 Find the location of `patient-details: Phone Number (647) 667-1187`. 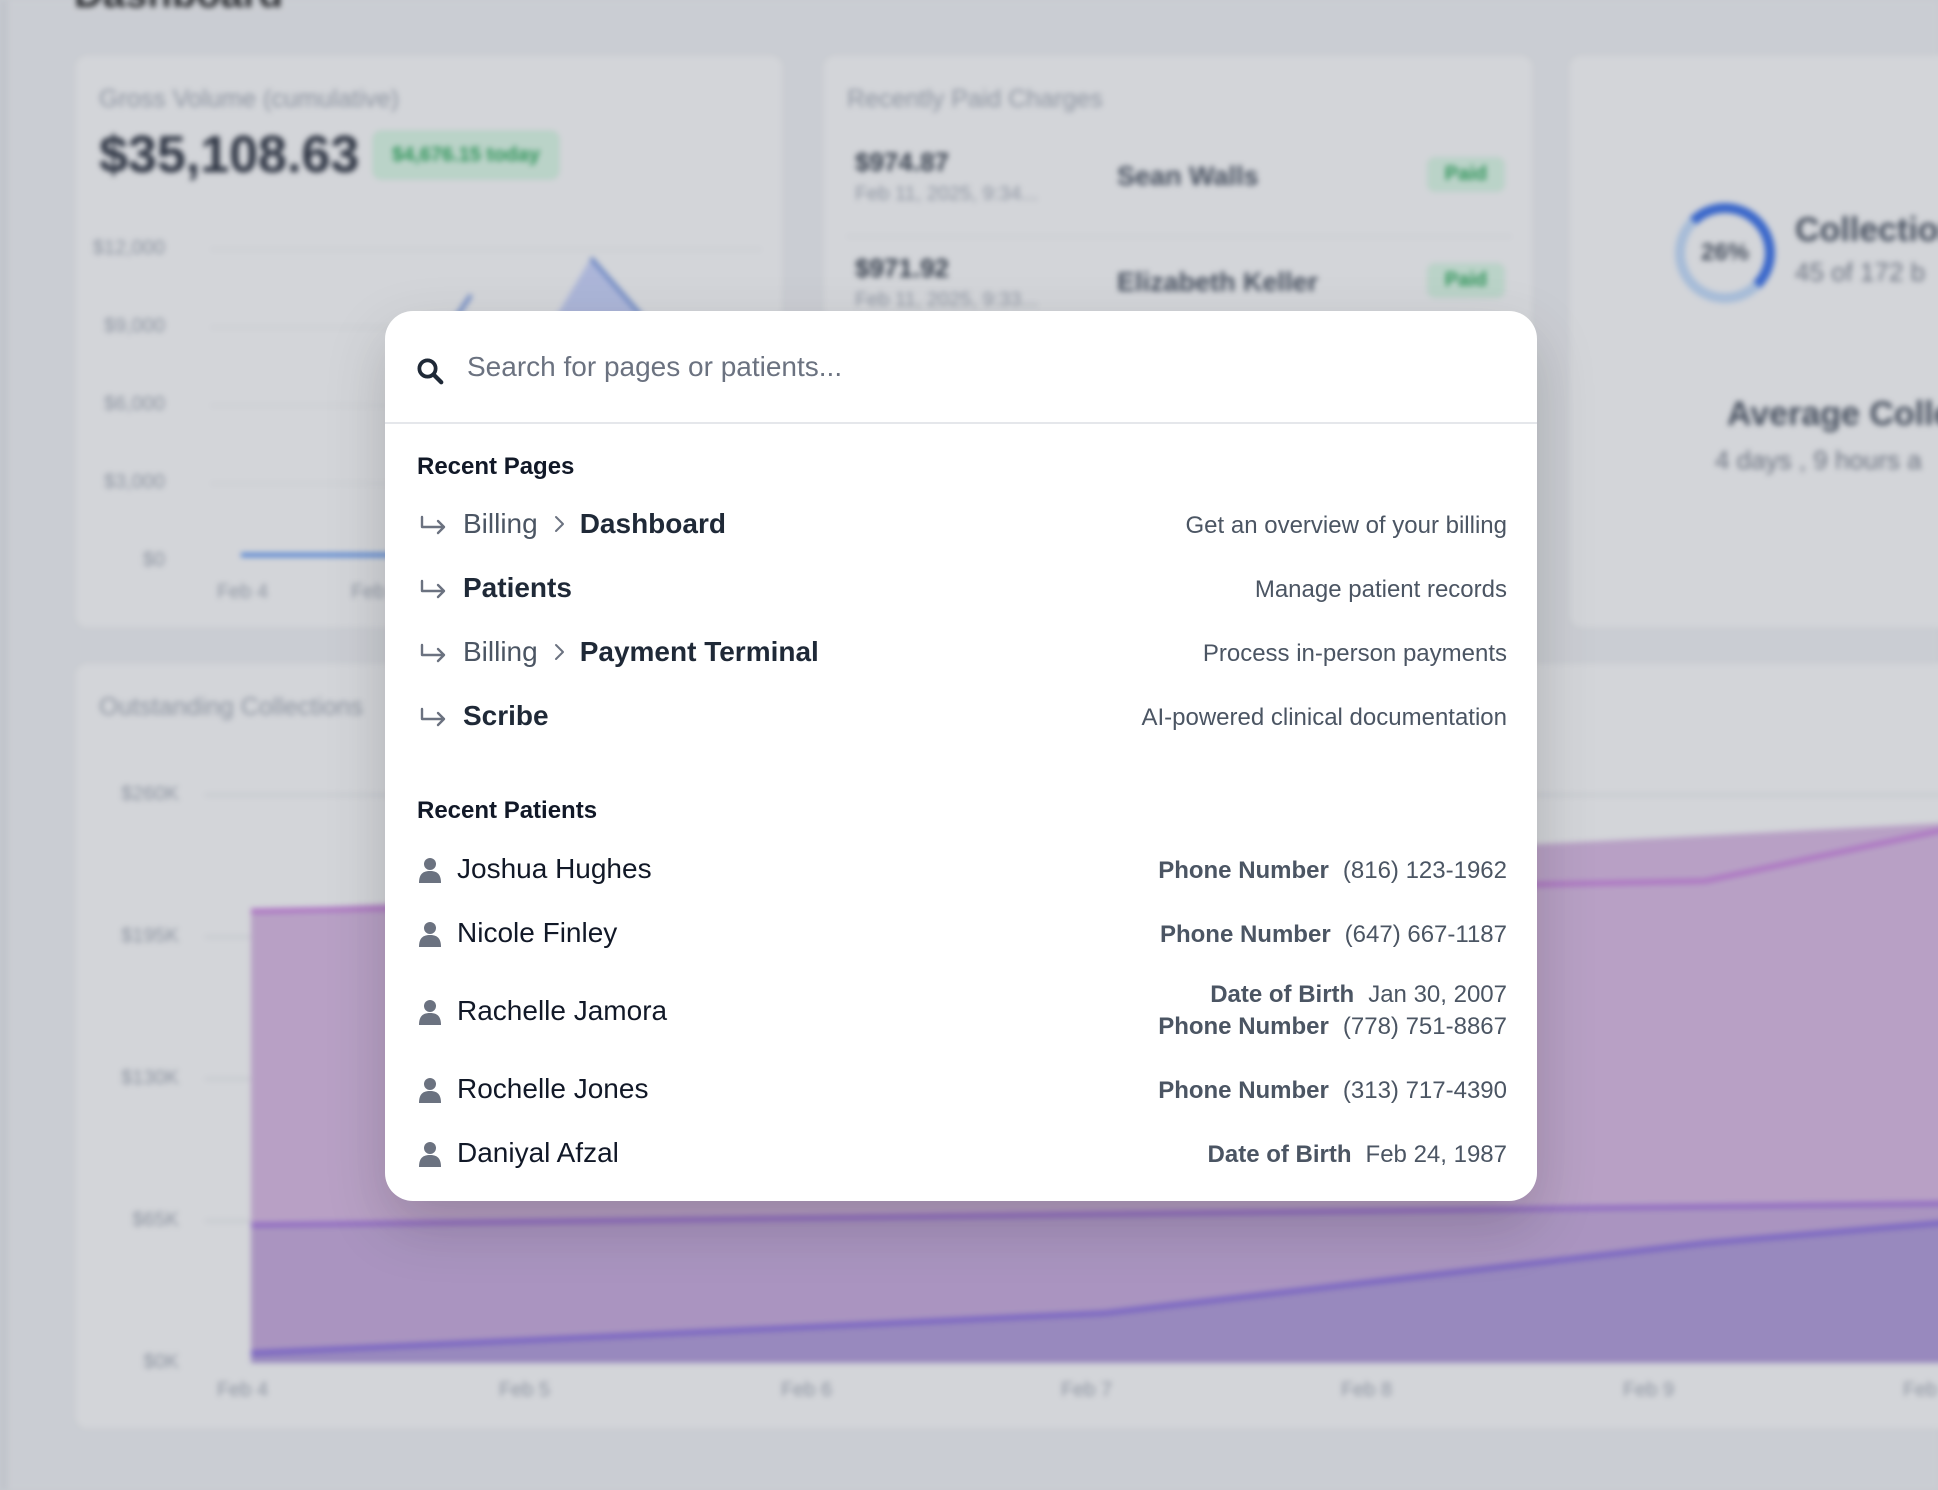

patient-details: Phone Number (647) 667-1187 is located at coordinates (1333, 935).